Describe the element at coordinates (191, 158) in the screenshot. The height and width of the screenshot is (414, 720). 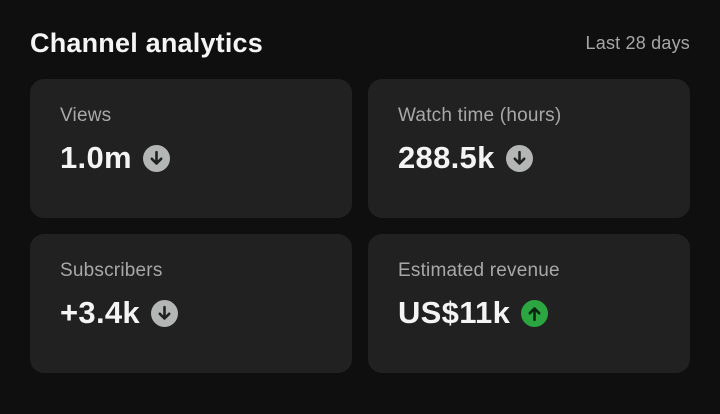
I see `stat-value-row: 1.0m` at that location.